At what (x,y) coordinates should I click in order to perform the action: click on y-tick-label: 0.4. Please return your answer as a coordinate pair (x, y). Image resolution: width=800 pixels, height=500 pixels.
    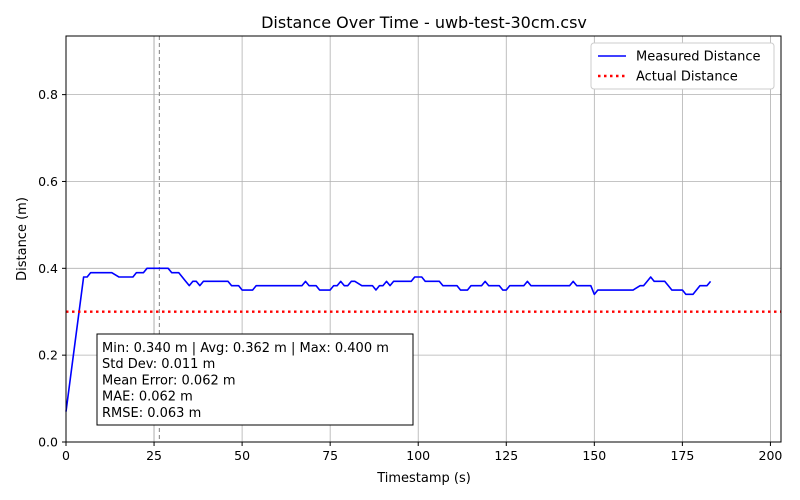
    Looking at the image, I should click on (48, 268).